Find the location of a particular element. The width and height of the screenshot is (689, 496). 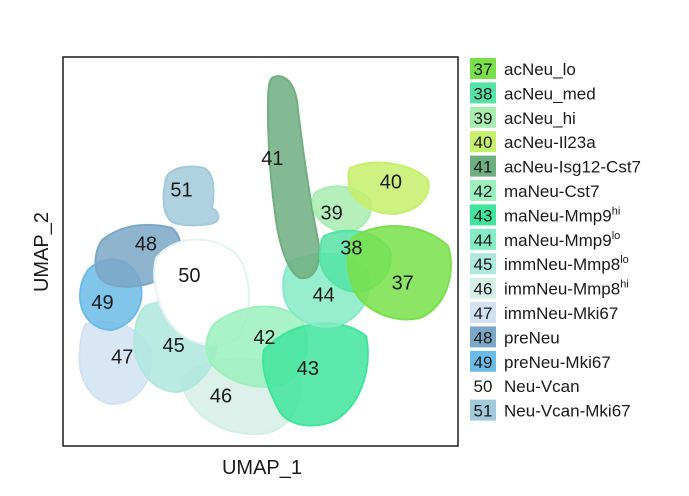

cluster-label-38: 38 is located at coordinates (351, 249).